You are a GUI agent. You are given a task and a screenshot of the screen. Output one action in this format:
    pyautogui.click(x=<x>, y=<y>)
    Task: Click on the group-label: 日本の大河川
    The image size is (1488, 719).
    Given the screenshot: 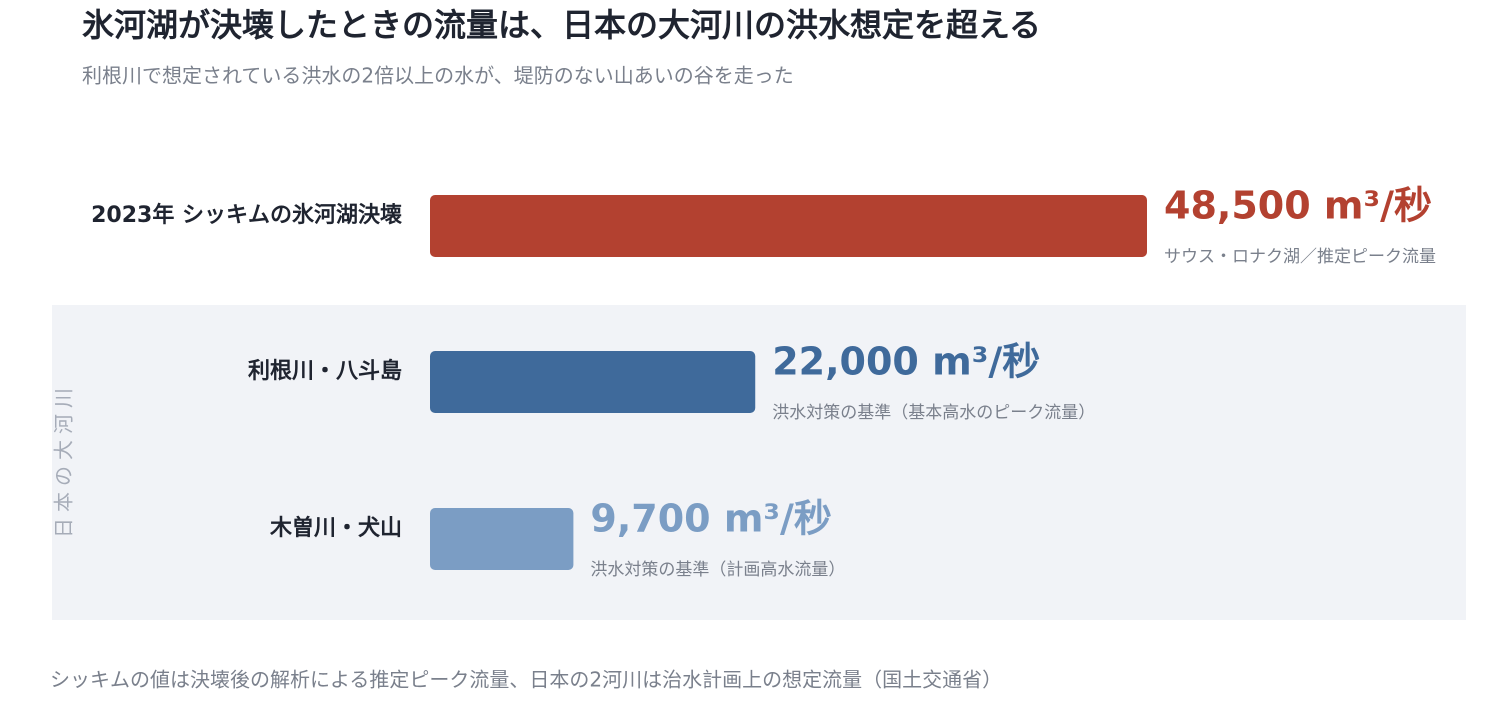 What is the action you would take?
    pyautogui.click(x=64, y=460)
    